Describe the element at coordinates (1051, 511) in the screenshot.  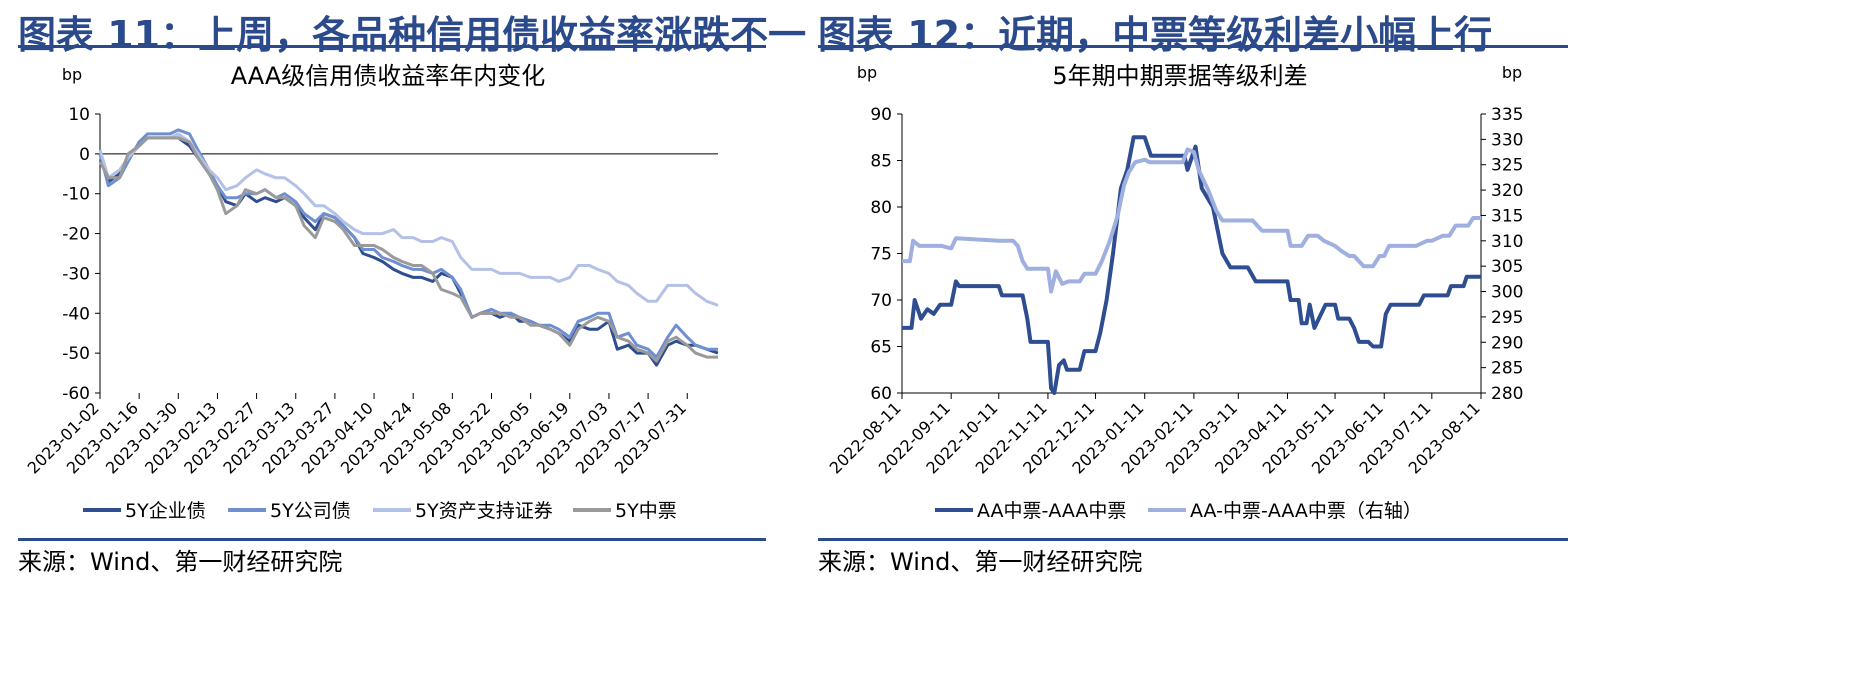
I see `legend-label: AA中票-AAA中票` at that location.